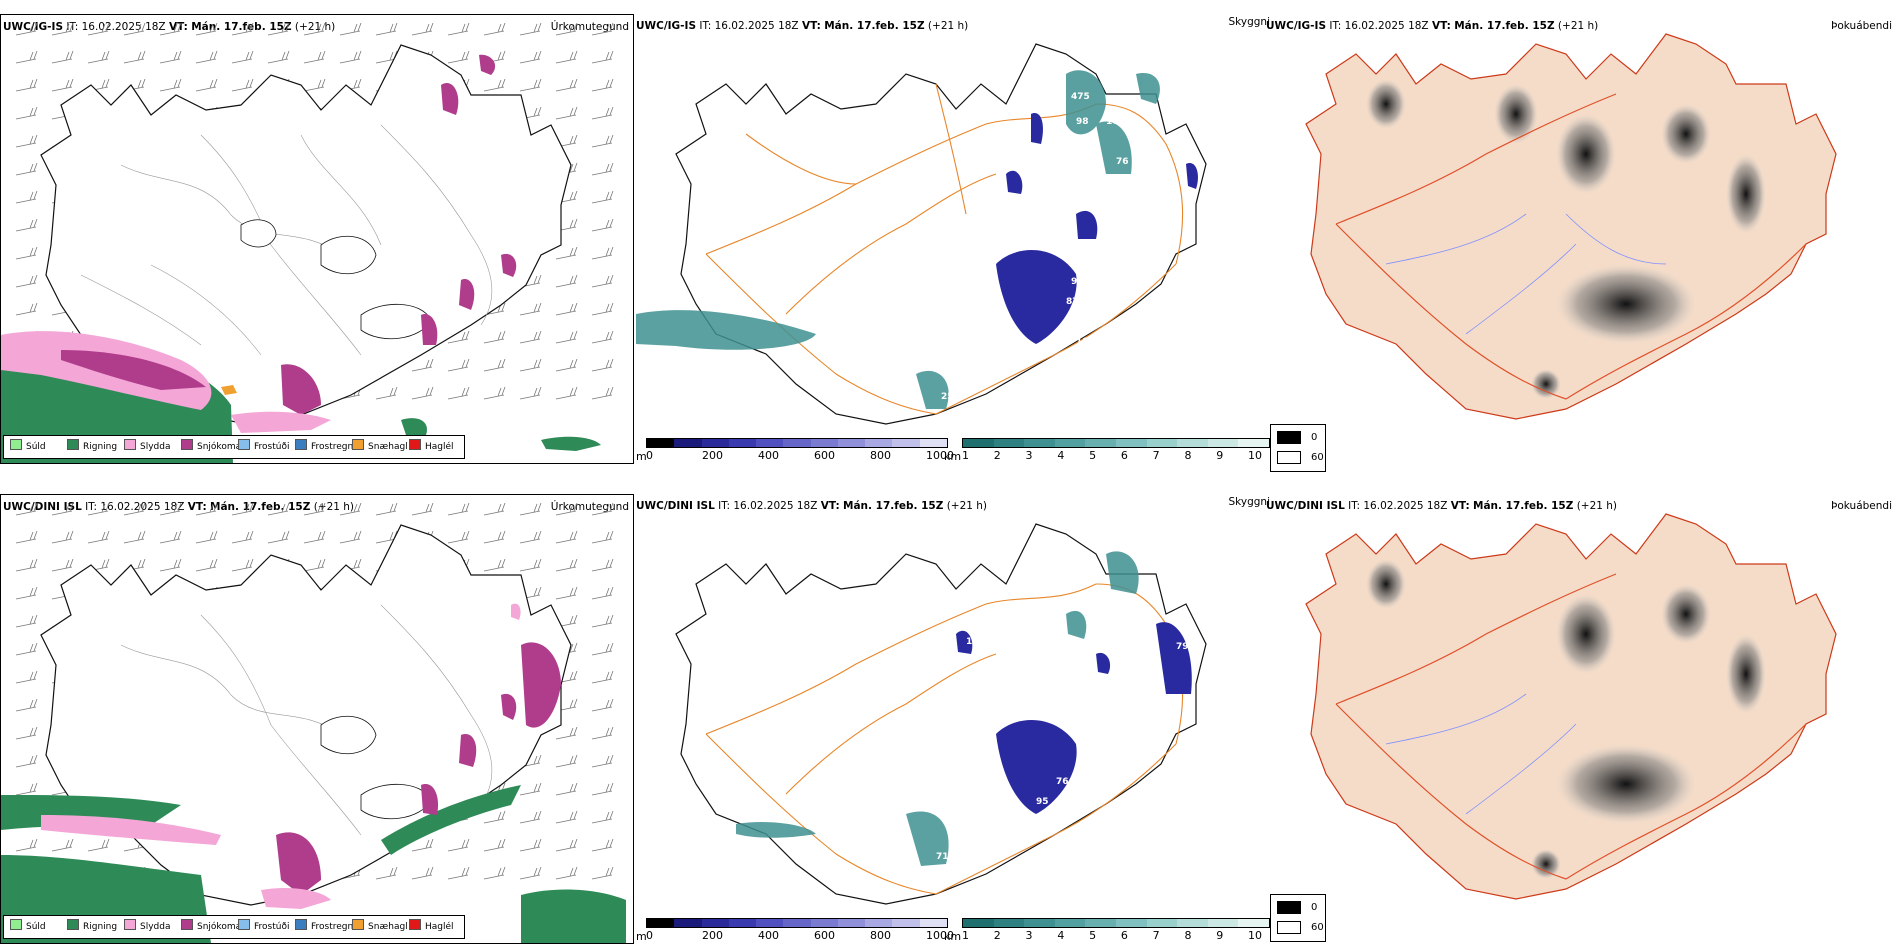  What do you see at coordinates (306, 720) in the screenshot?
I see `terrain-contours` at bounding box center [306, 720].